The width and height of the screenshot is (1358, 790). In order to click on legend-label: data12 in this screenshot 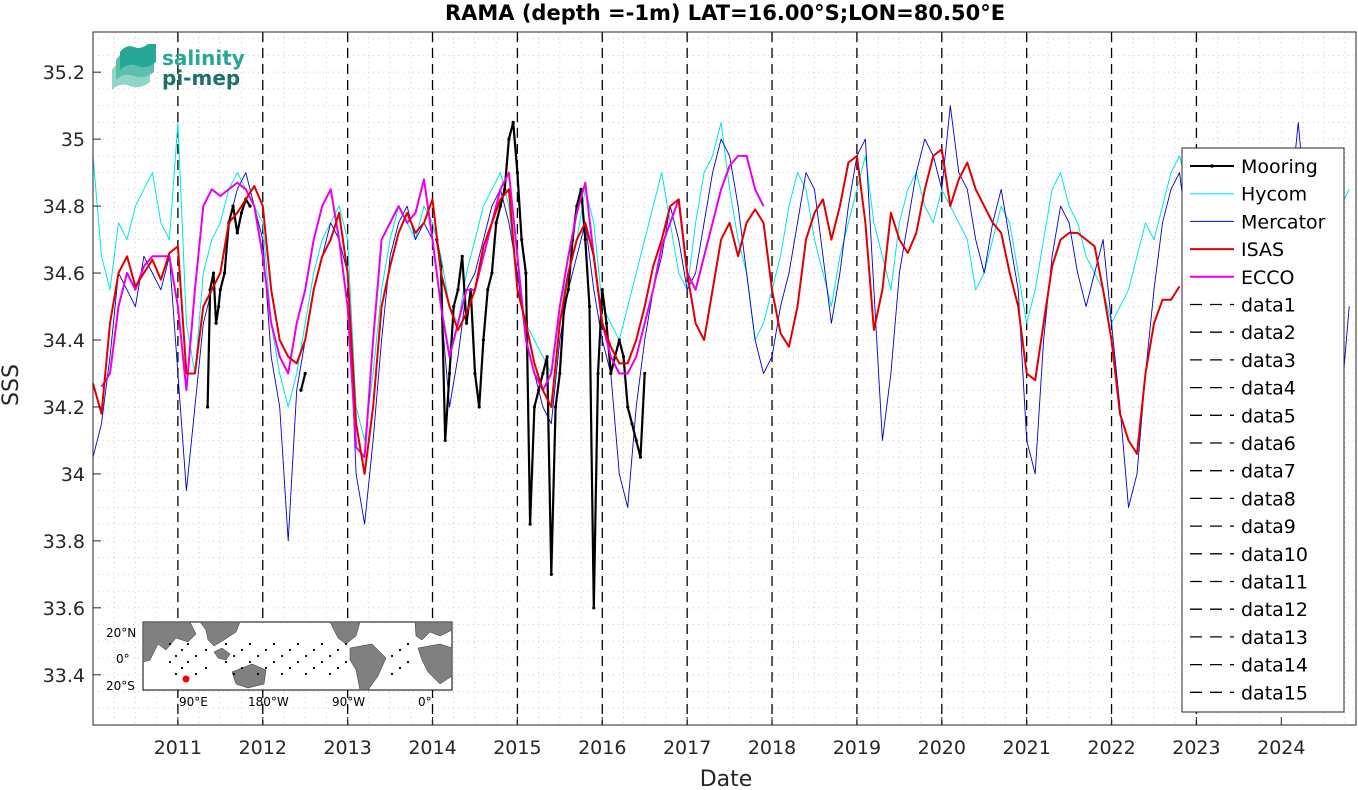, I will do `click(1274, 610)`.